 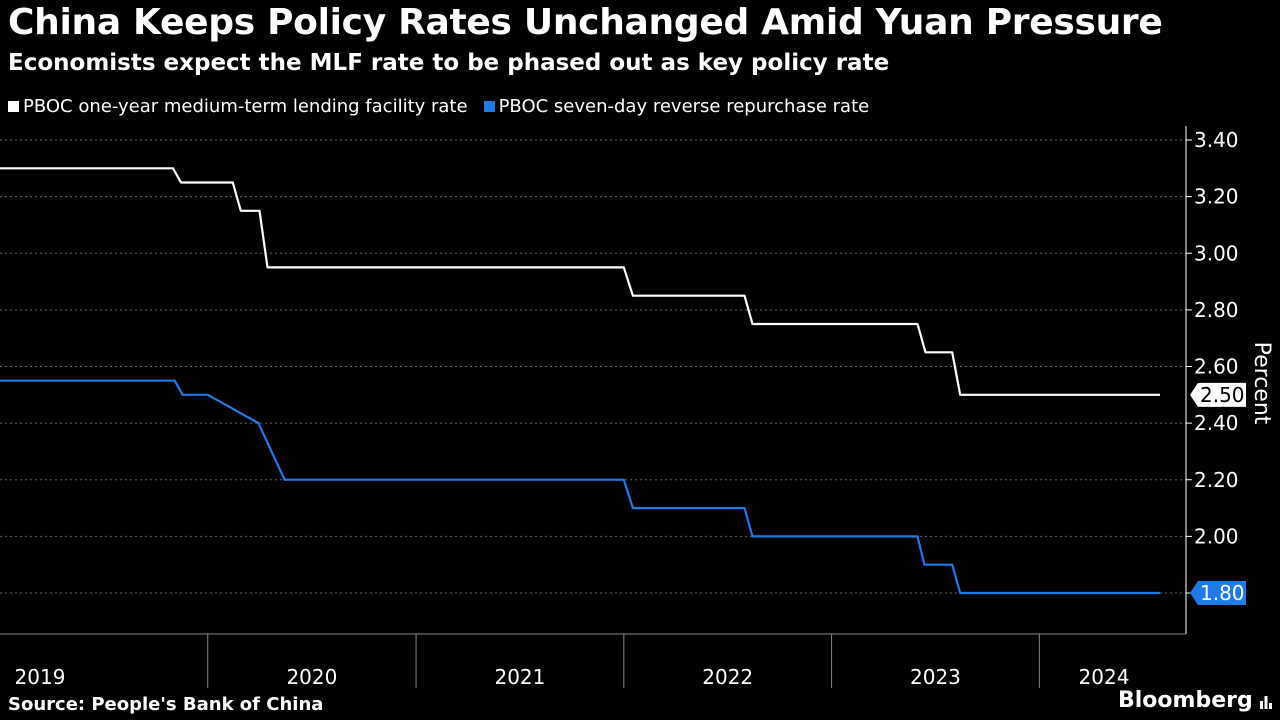 I want to click on source-note: Source: People's Bank of China, so click(x=166, y=704).